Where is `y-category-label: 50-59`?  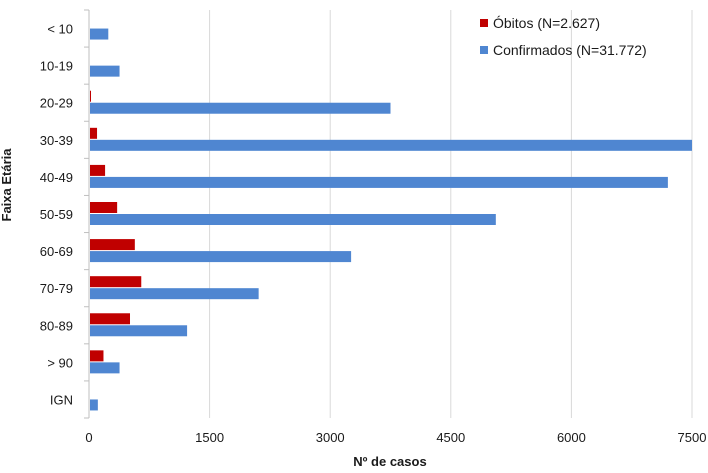
y-category-label: 50-59 is located at coordinates (56, 214).